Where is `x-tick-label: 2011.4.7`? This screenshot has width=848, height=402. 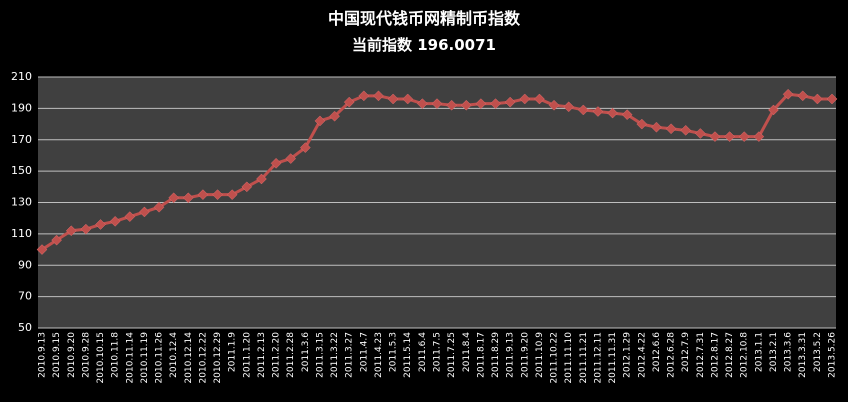 x-tick-label: 2011.4.7 is located at coordinates (364, 352).